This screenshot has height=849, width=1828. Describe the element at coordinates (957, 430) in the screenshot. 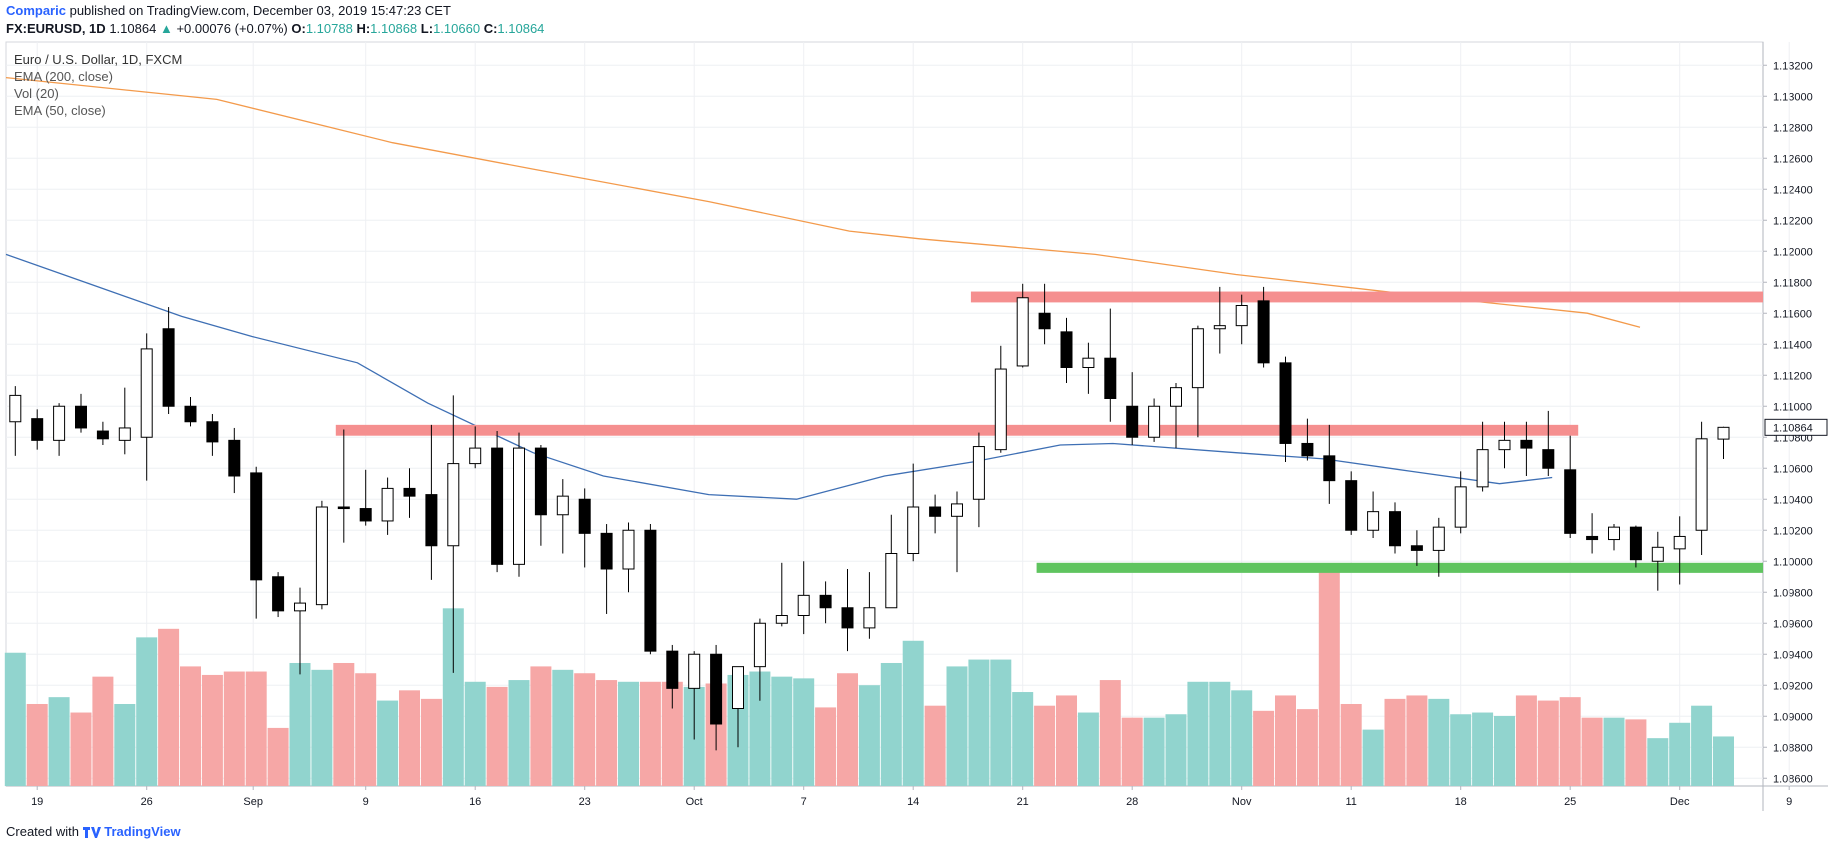

I see `mid-resistance-zone` at that location.